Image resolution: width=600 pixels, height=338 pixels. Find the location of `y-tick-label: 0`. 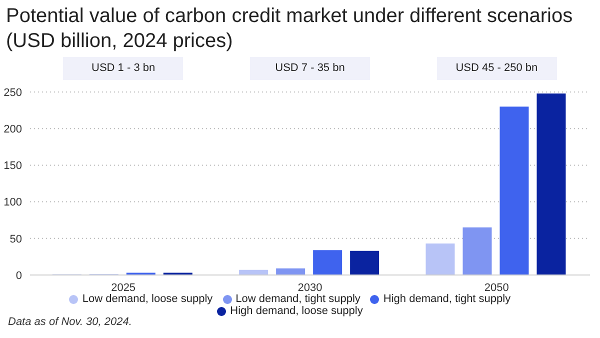

y-tick-label: 0 is located at coordinates (19, 276).